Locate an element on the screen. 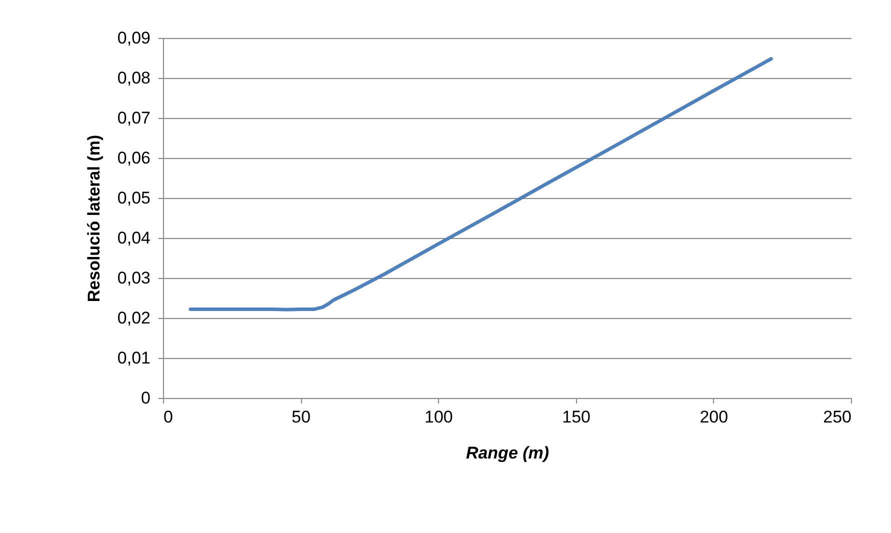 This screenshot has width=891, height=533. y-tick-label: 0,05 is located at coordinates (133, 198).